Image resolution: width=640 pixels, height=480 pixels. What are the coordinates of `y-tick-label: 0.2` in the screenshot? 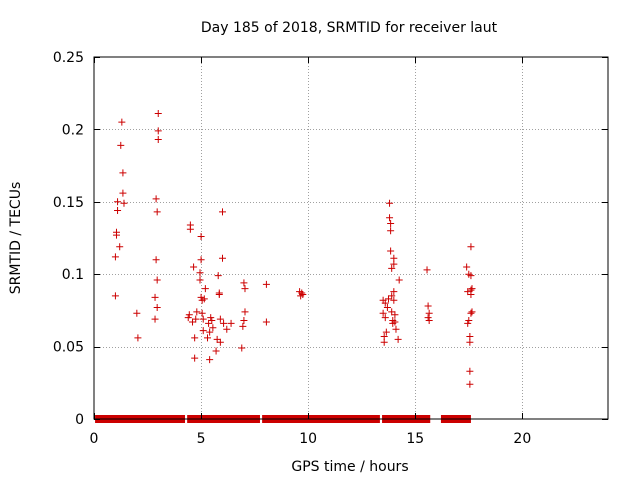 It's located at (73, 130).